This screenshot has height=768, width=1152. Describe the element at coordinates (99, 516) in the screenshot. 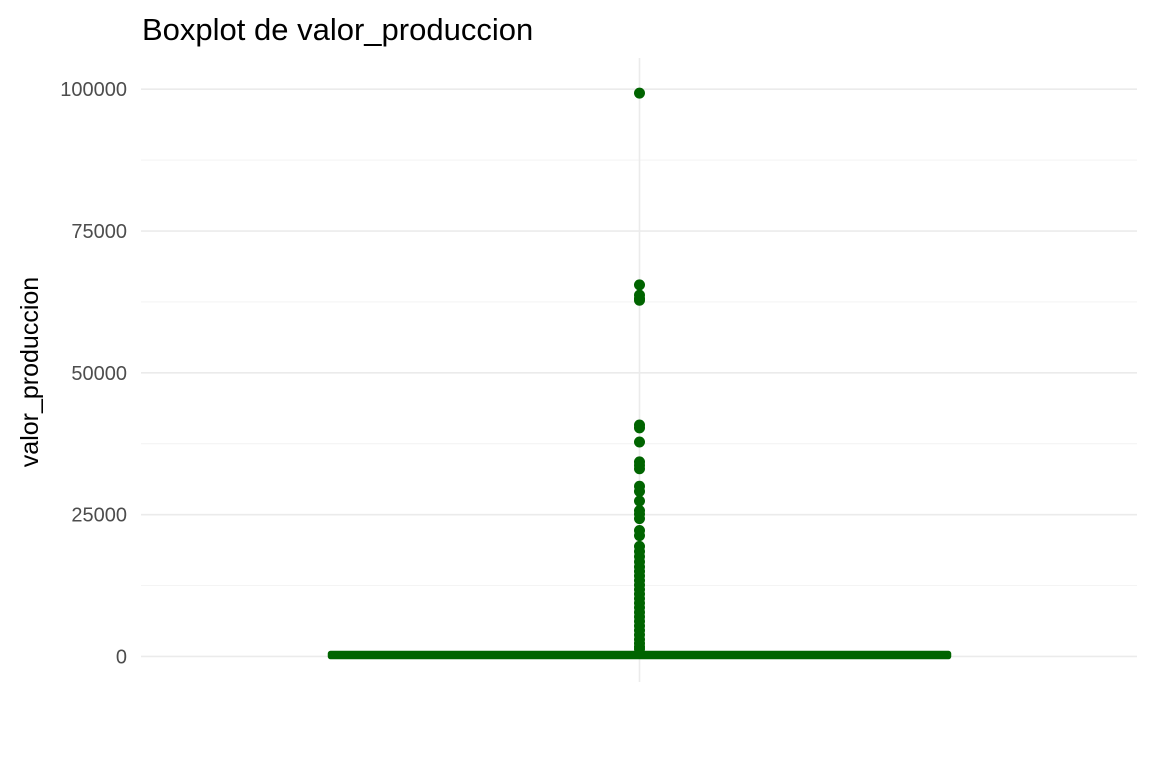

I see `y-tick-label: 25000` at that location.